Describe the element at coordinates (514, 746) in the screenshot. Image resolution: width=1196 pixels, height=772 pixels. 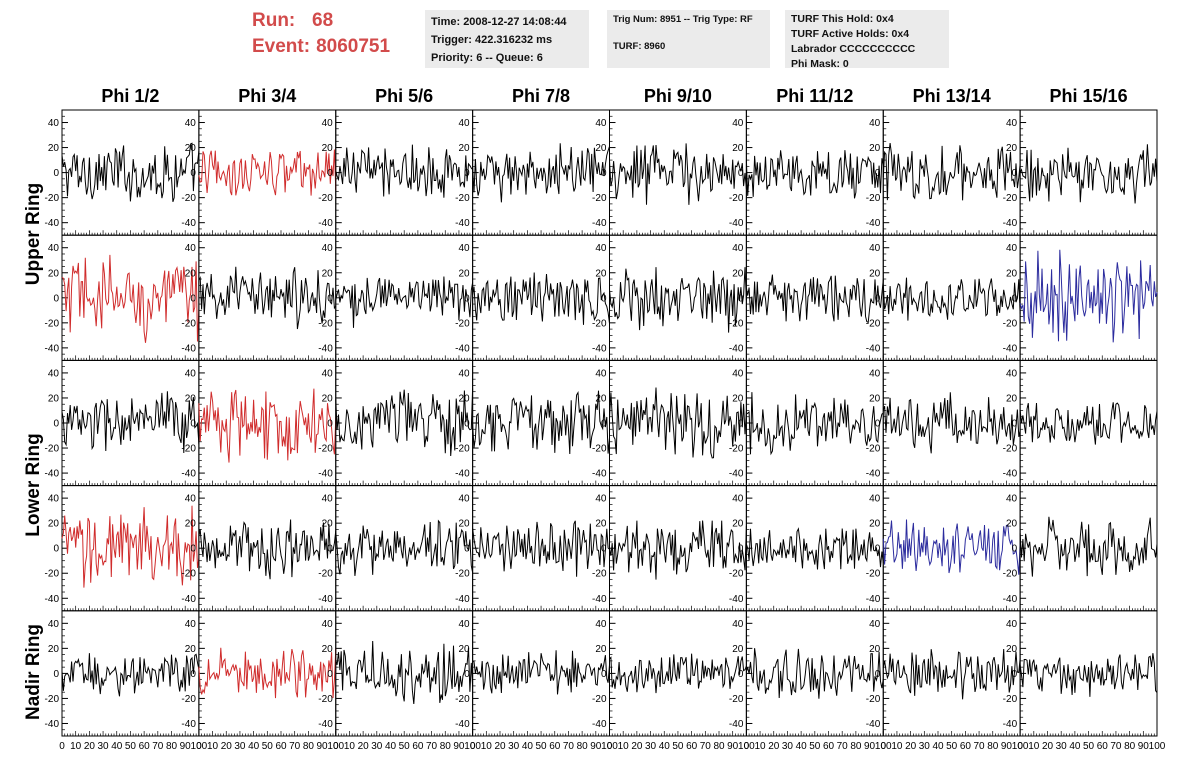
I see `x-tick-label: 30` at that location.